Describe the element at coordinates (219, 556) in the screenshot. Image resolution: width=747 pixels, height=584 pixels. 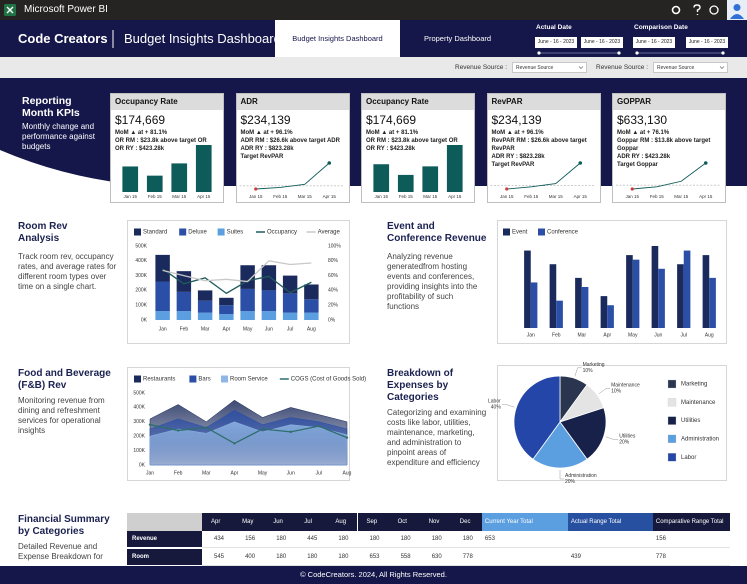
I see `table-cell: 545` at that location.